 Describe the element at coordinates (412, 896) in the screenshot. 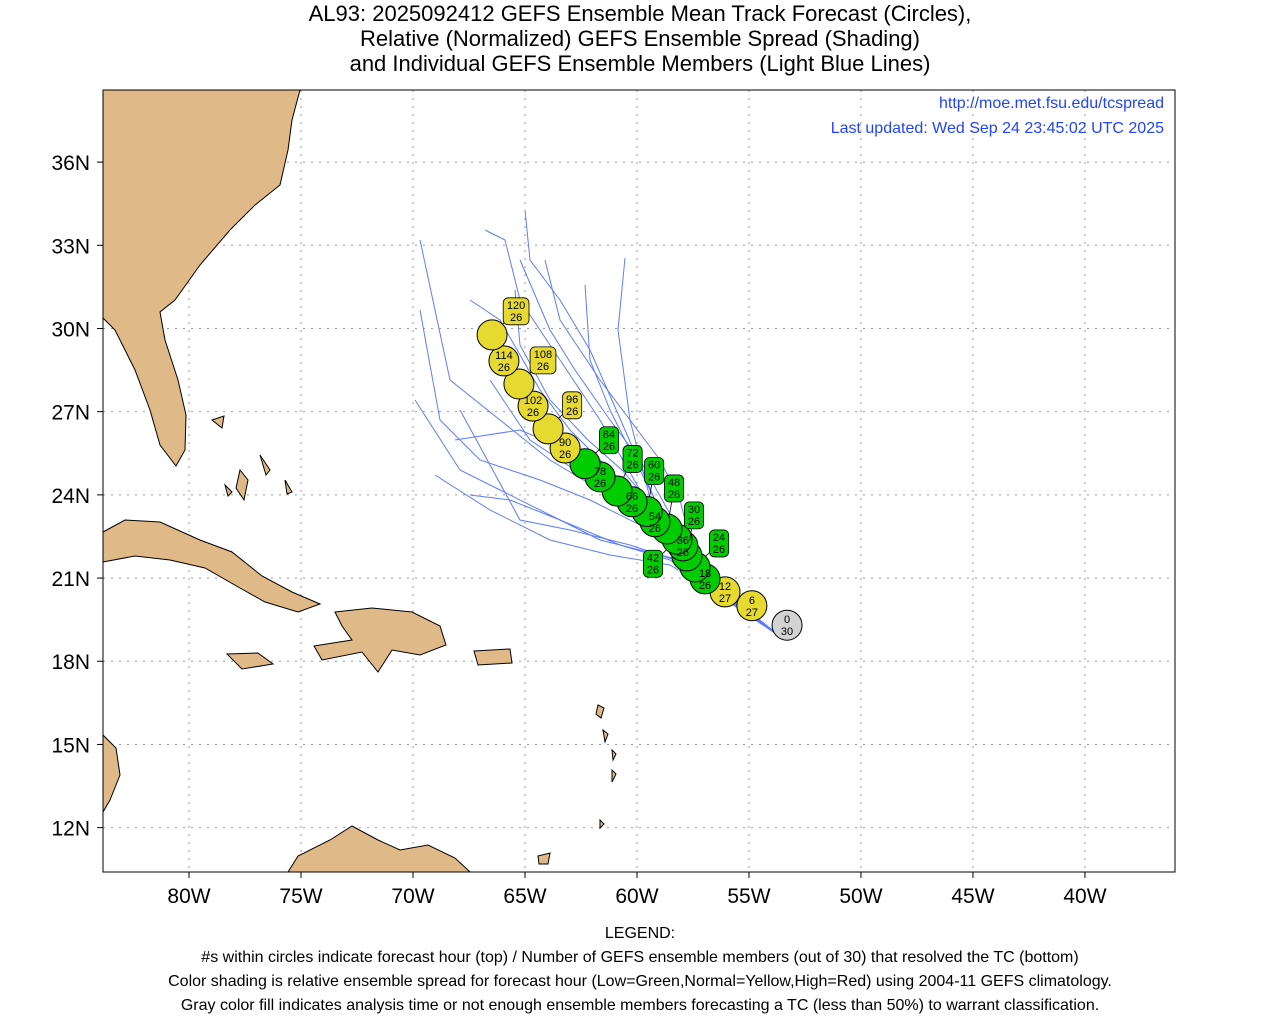

I see `x-tick-label: 70W` at that location.